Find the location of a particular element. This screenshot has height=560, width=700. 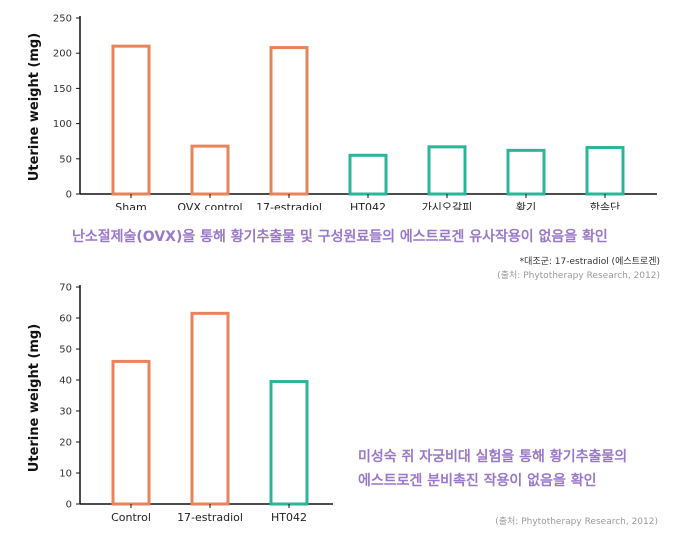

chart-2-caption-line-2: 에스트로겐 분비촉진 작용이 없음을 확인 is located at coordinates (477, 481).